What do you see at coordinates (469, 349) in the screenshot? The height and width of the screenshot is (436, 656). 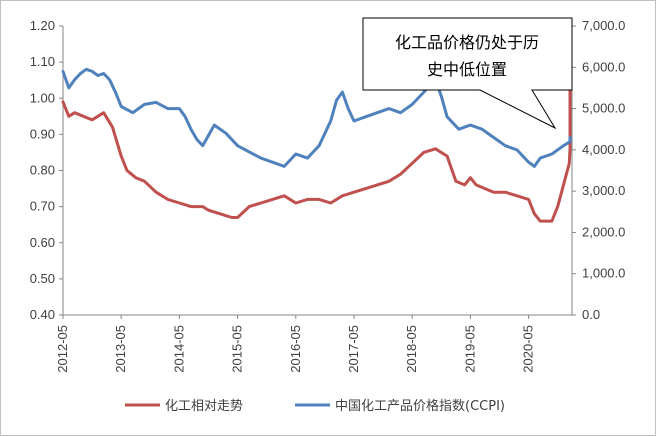 I see `x-tick-label: 2019-05` at bounding box center [469, 349].